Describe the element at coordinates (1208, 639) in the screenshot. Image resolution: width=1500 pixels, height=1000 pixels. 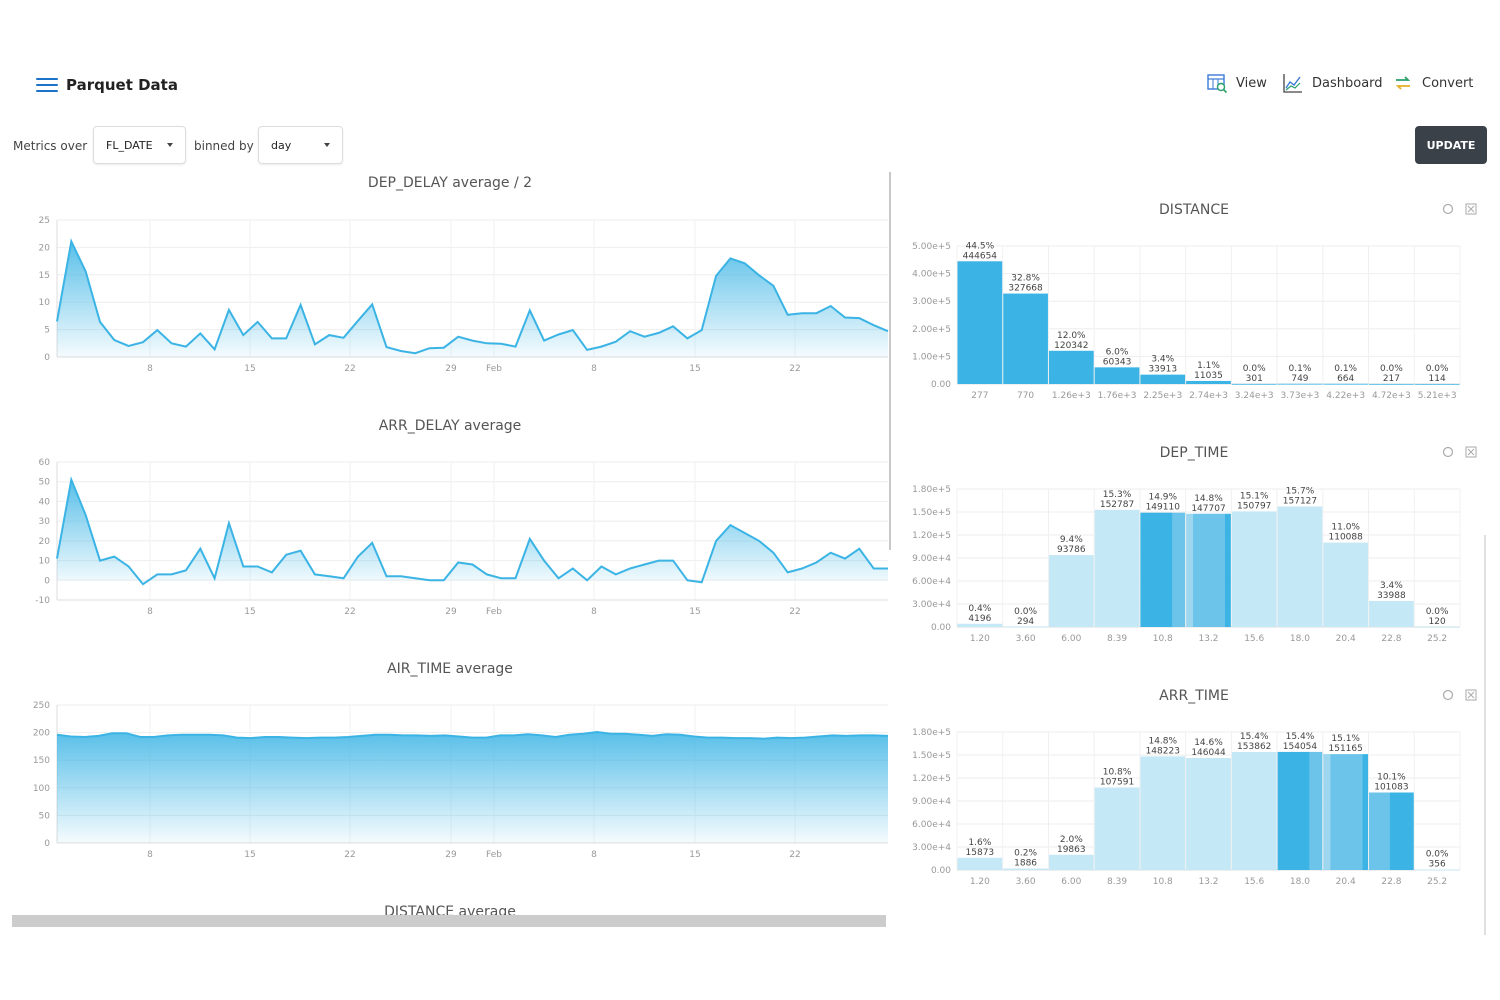
I see `x-tick-label: 13.2` at that location.